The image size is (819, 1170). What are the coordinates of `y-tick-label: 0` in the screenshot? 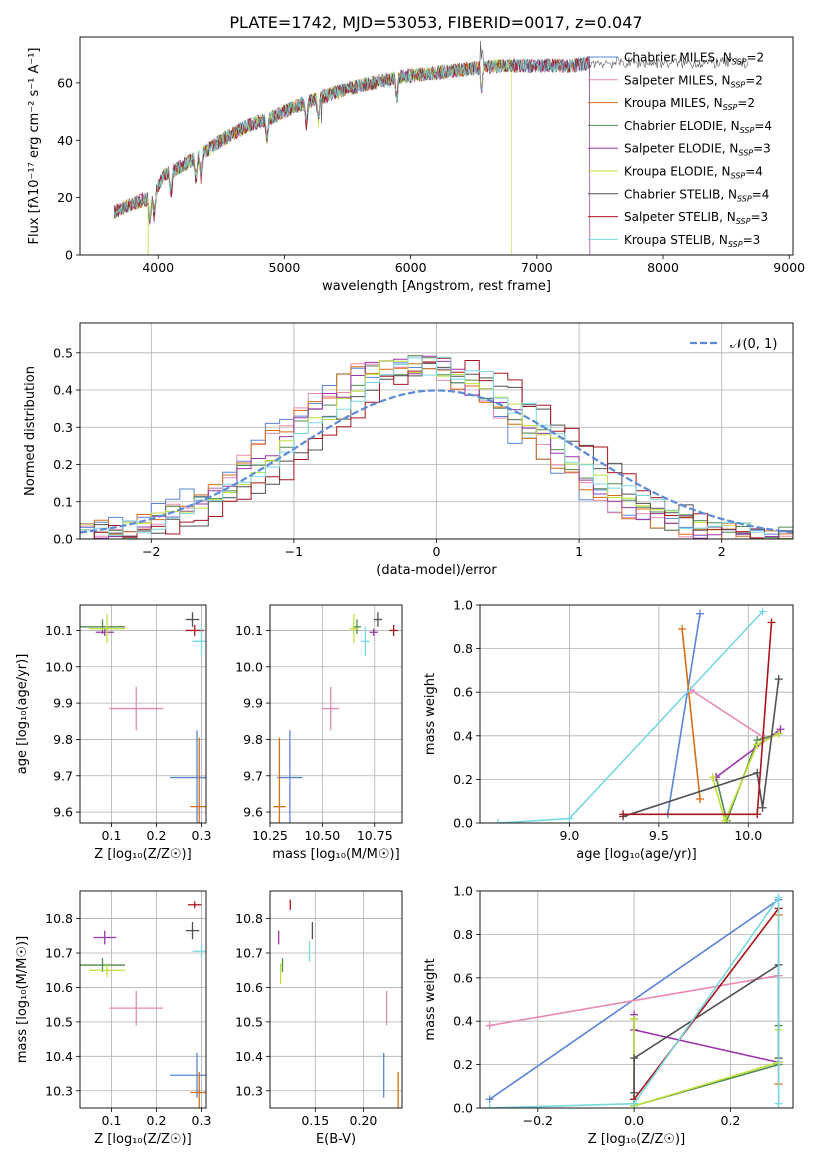 It's located at (69, 255).